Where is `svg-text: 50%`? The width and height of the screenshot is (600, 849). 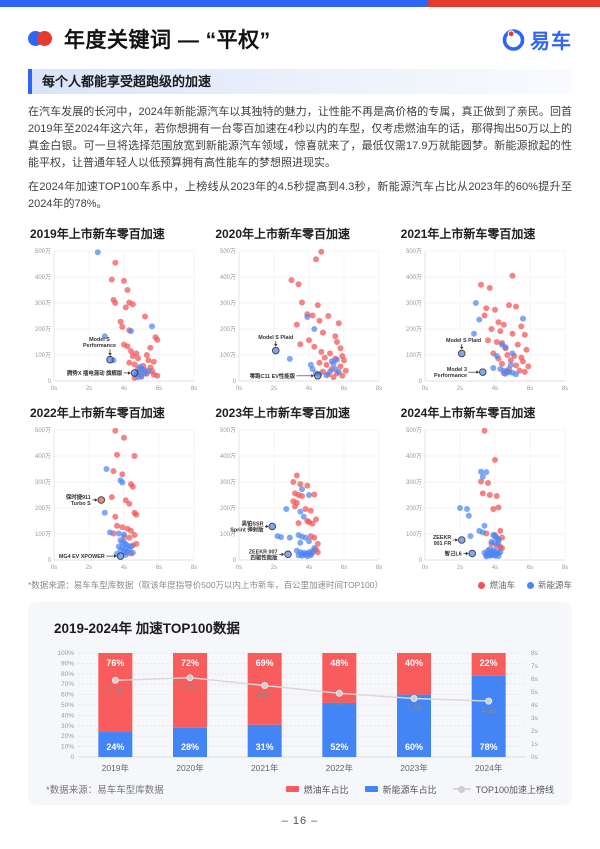
svg-text: 50% is located at coordinates (67, 705).